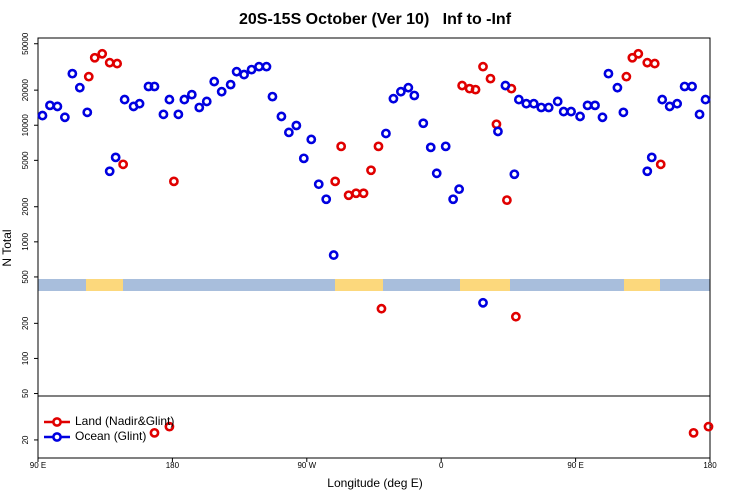  What do you see at coordinates (374, 483) in the screenshot?
I see `x-axis-label: Longitude (deg E)` at bounding box center [374, 483].